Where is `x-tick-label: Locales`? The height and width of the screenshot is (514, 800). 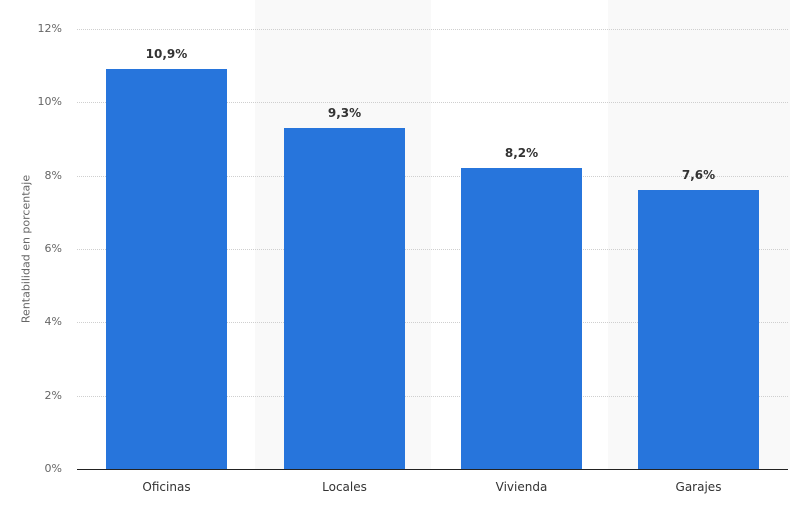
x-tick-label: Locales is located at coordinates (344, 487).